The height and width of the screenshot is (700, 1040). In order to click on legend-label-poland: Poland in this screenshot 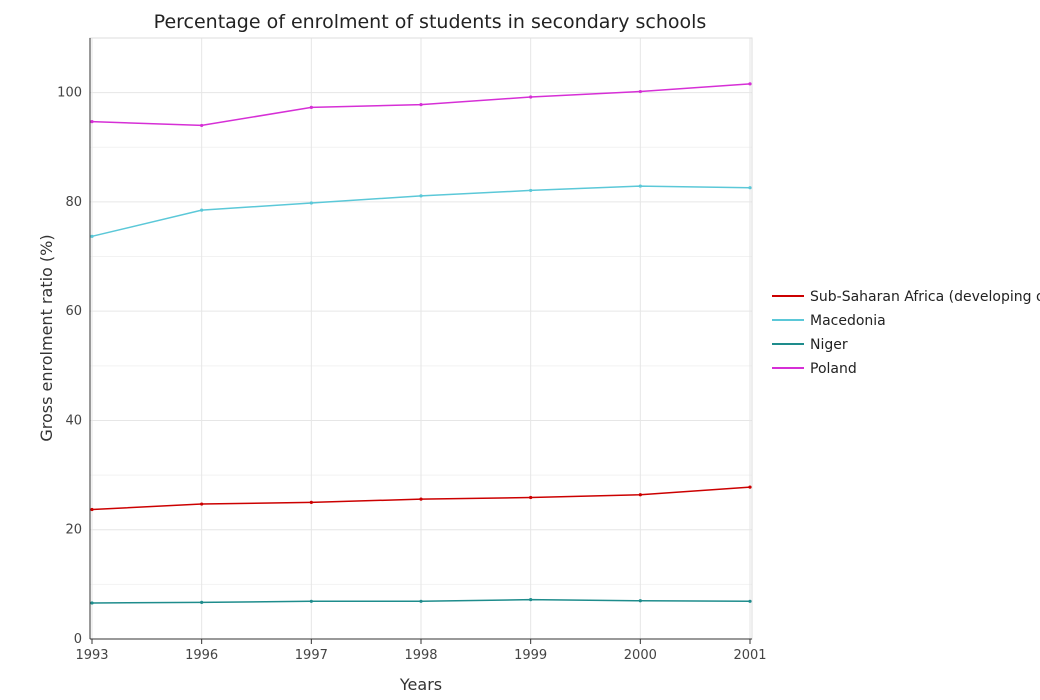, I will do `click(833, 369)`.